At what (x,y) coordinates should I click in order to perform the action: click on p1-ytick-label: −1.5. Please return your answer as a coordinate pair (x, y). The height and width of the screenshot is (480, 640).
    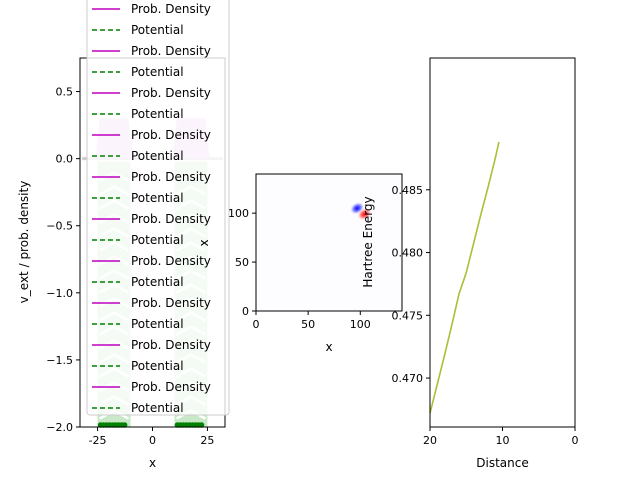
    Looking at the image, I should click on (59, 360).